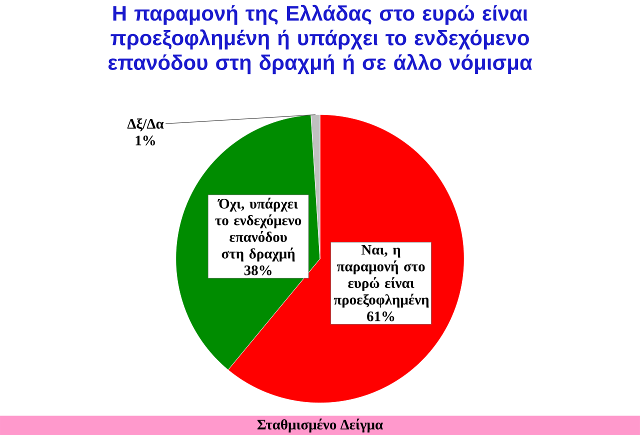 The width and height of the screenshot is (640, 435). I want to click on slice-label: Δξ/Δα, so click(145, 125).